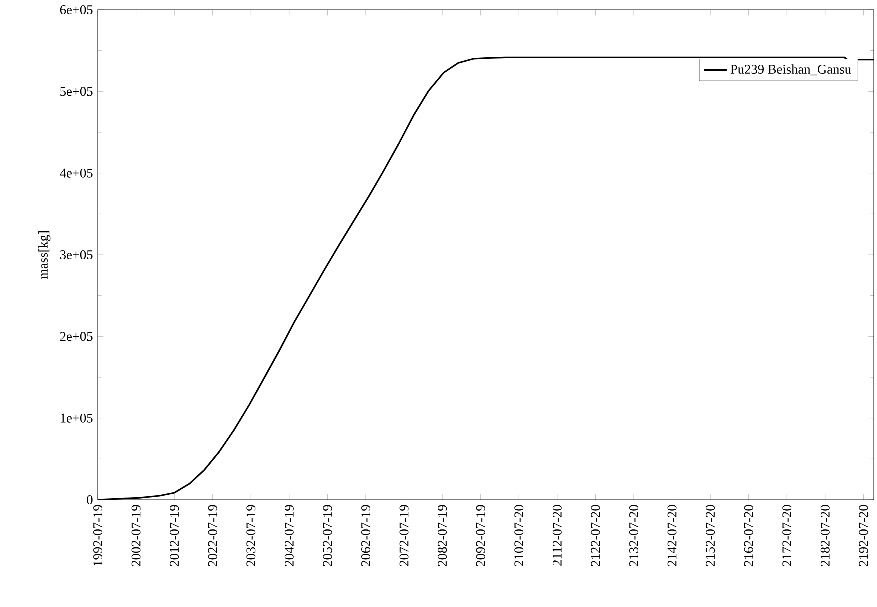 The height and width of the screenshot is (607, 877). I want to click on y-tick-label: 4e+05, so click(76, 173).